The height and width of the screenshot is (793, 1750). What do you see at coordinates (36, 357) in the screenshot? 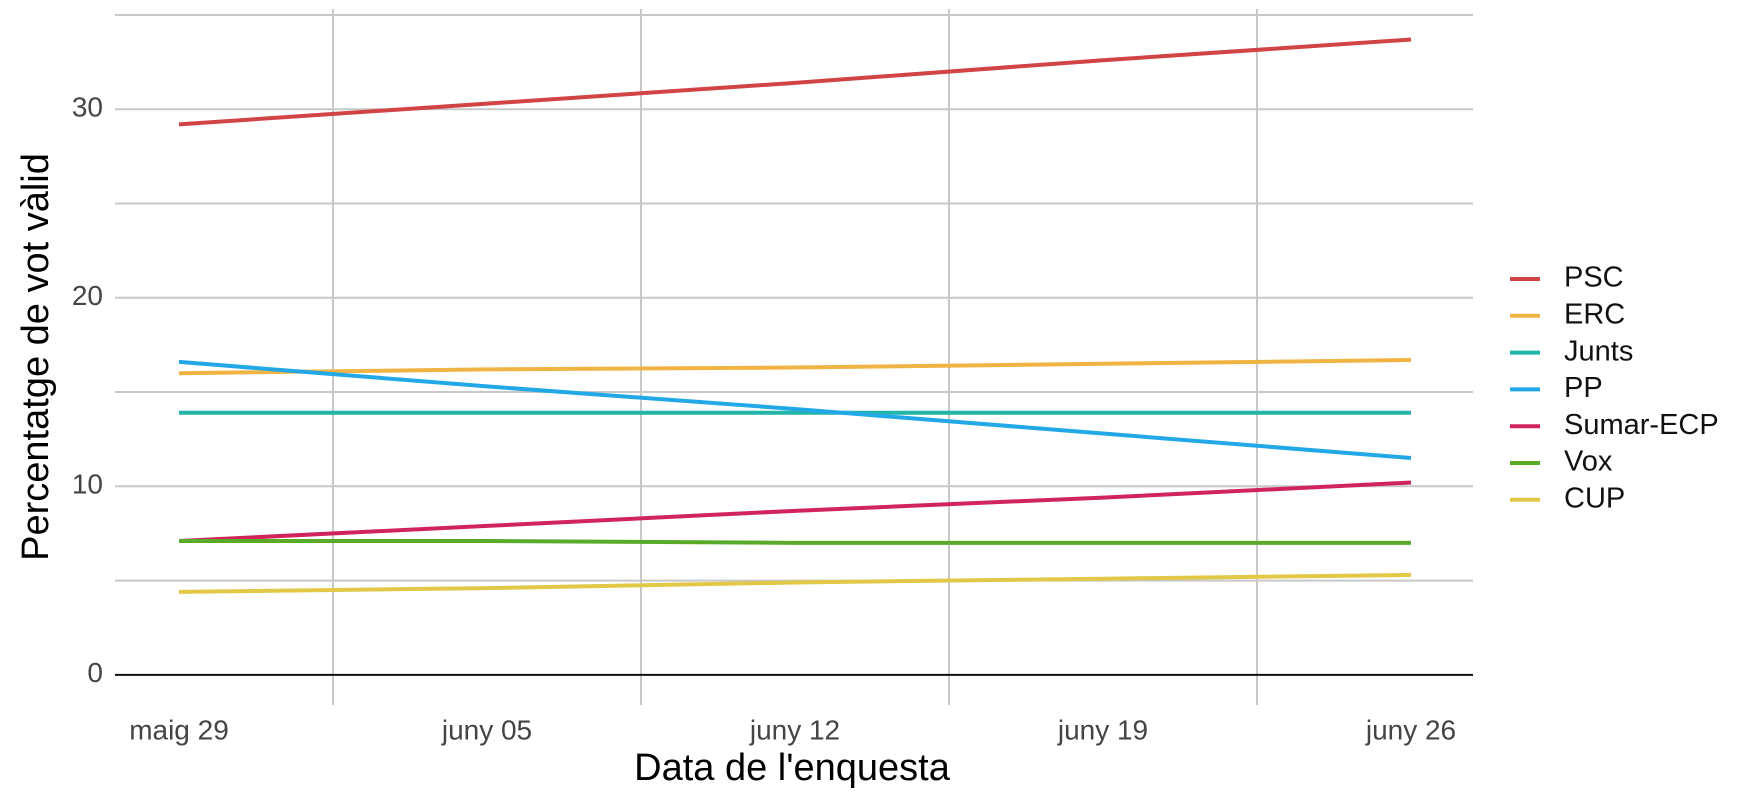
I see `y-axis-title: Percentatge de vot vàlid` at bounding box center [36, 357].